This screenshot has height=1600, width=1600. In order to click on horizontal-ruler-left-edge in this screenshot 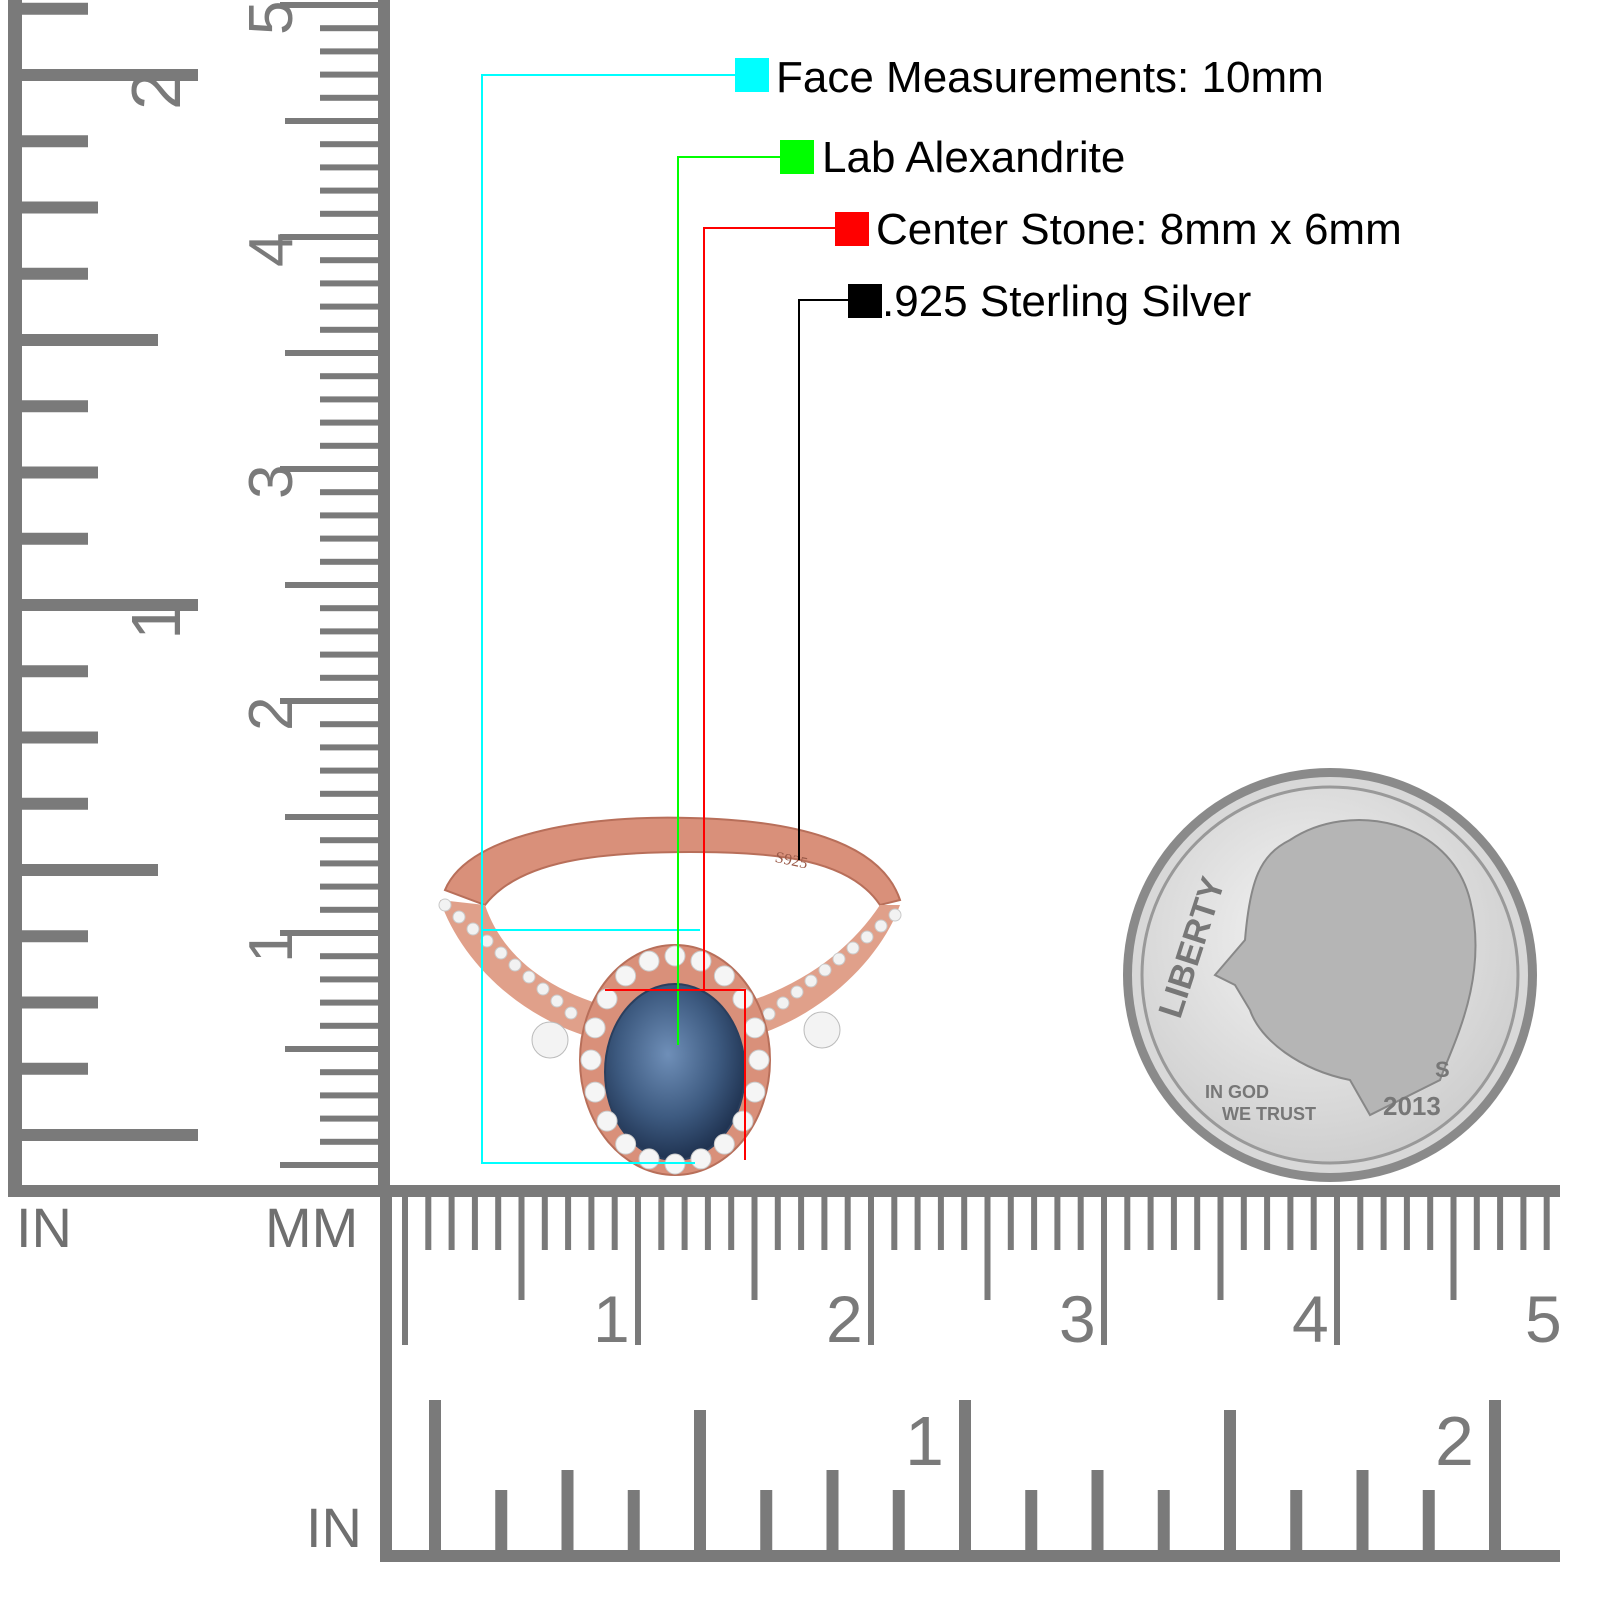, I will do `click(386, 1377)`.